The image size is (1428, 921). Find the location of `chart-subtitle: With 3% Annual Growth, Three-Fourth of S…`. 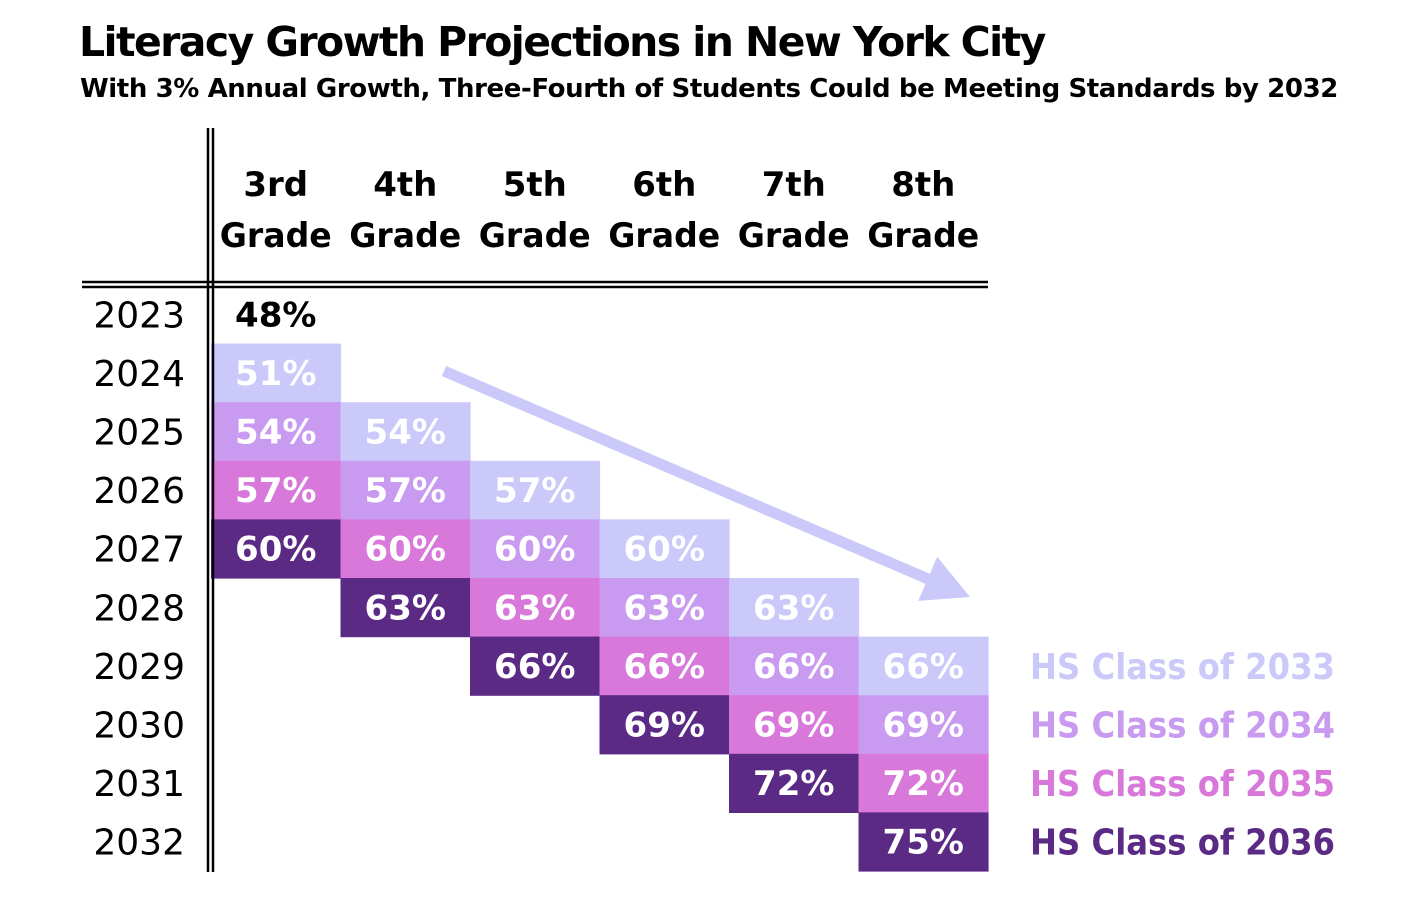

chart-subtitle: With 3% Annual Growth, Three-Fourth of S… is located at coordinates (709, 89).